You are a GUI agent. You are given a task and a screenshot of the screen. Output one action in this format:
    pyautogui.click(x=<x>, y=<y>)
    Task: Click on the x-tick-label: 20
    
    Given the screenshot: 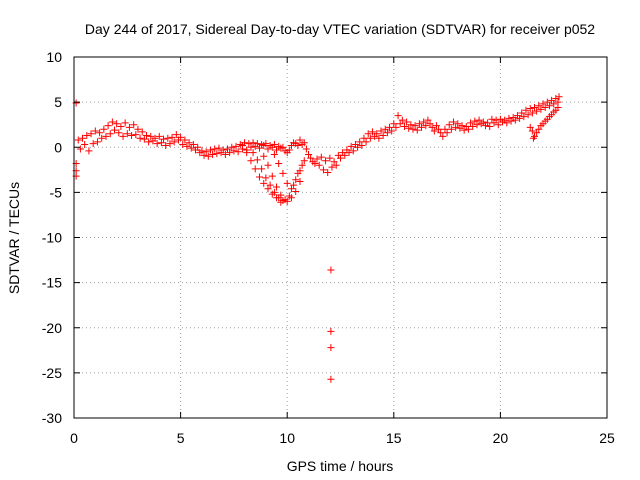 What is the action you would take?
    pyautogui.click(x=501, y=438)
    